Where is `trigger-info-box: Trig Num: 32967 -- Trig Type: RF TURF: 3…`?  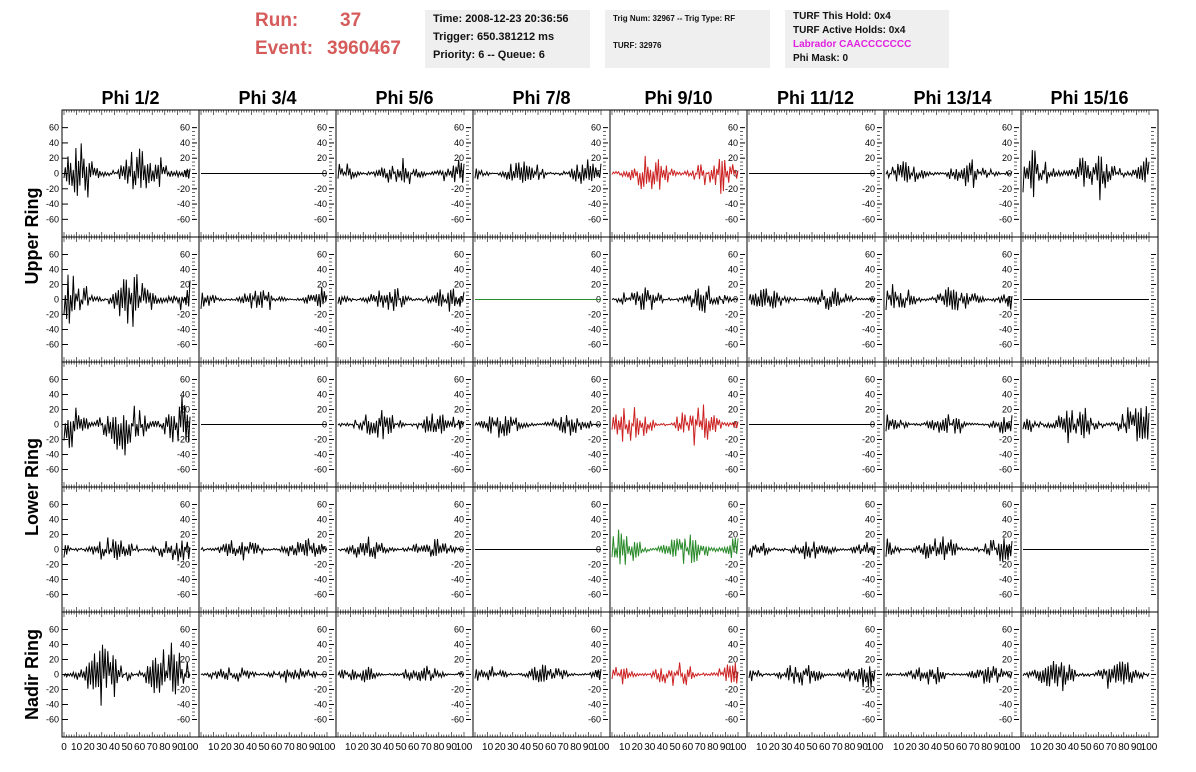
trigger-info-box: Trig Num: 32967 -- Trig Type: RF TURF: 3… is located at coordinates (687, 39).